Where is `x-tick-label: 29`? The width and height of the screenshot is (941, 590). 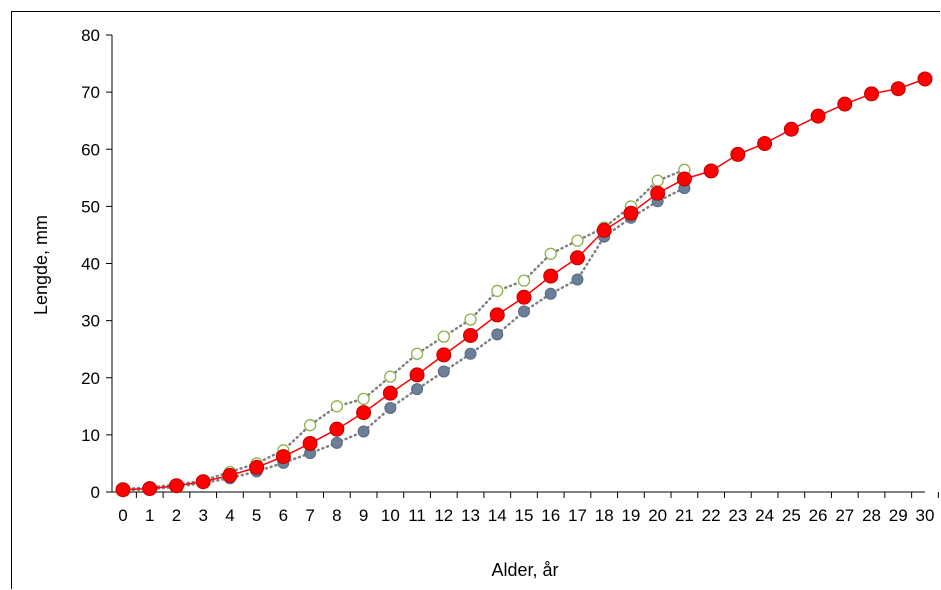
x-tick-label: 29 is located at coordinates (898, 515).